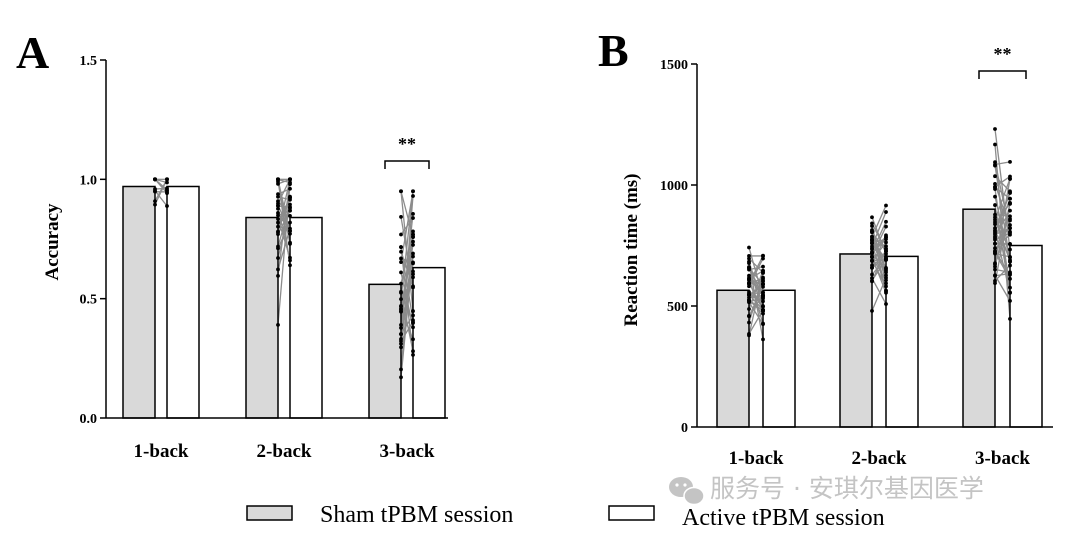 Image resolution: width=1065 pixels, height=535 pixels. Describe the element at coordinates (756, 458) in the screenshot. I see `panel-b-x-tick-label: 1-back` at that location.